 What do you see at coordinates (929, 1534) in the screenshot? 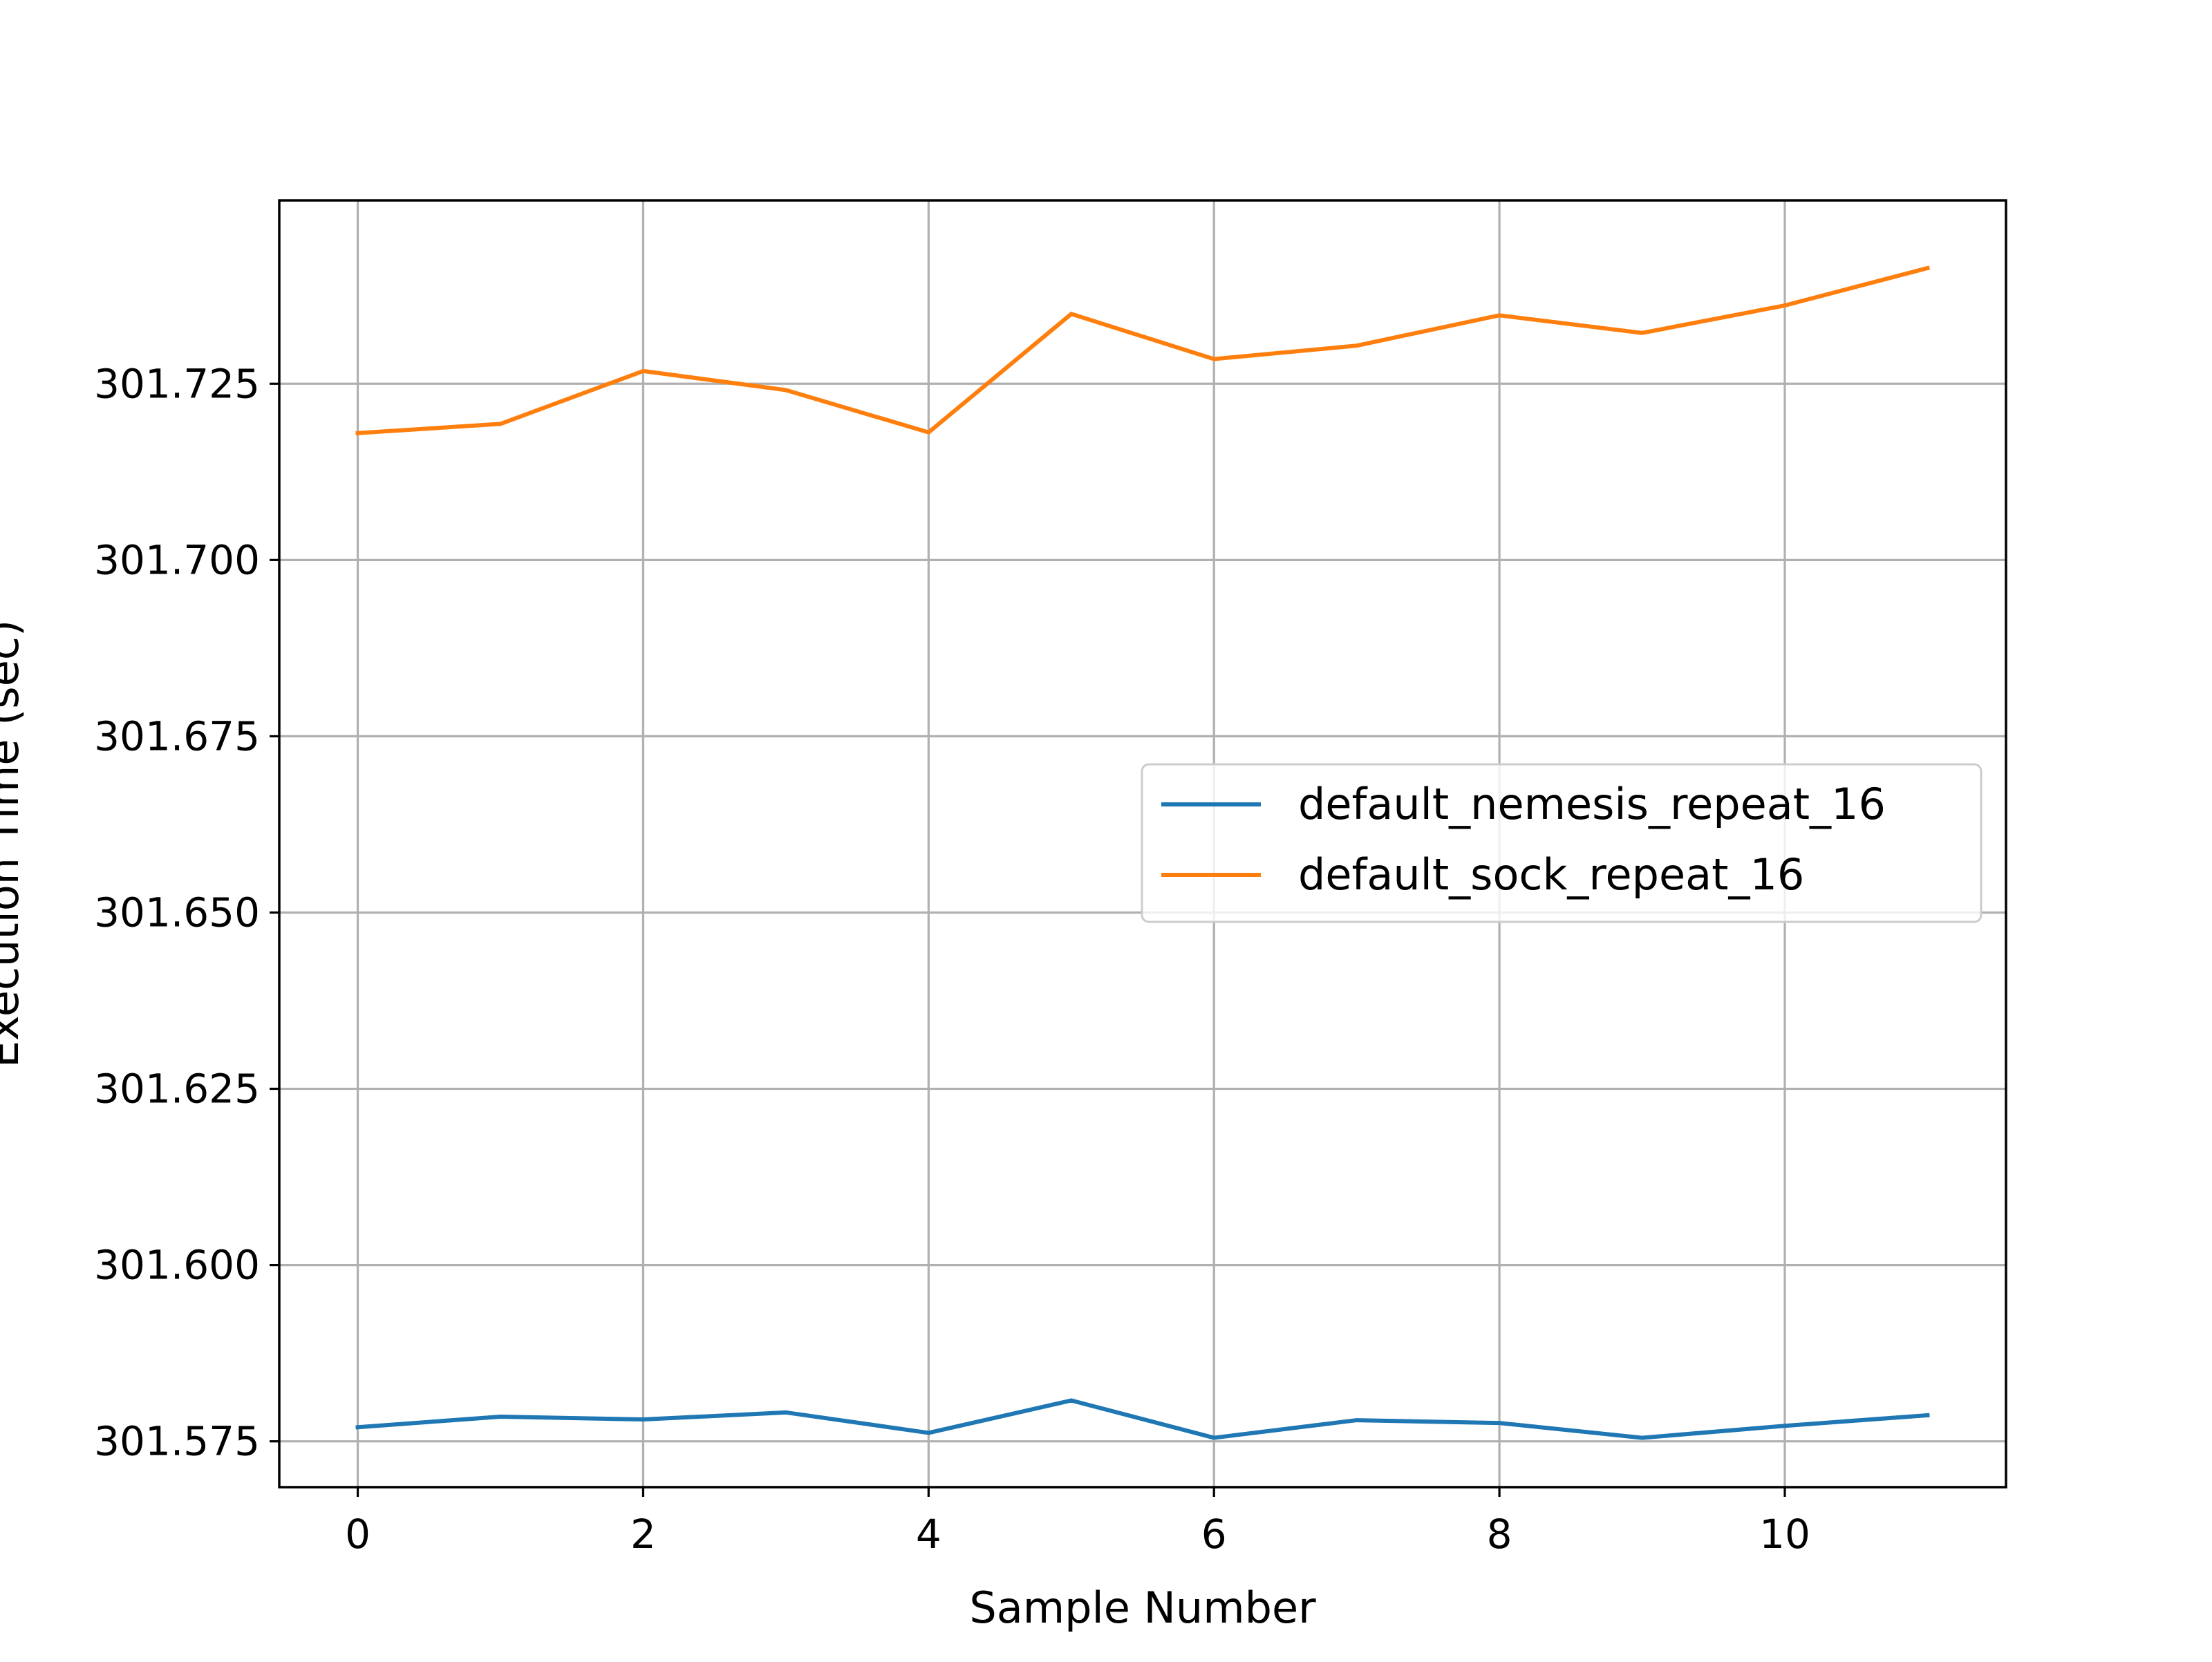
I see `x-tick-label: 4` at bounding box center [929, 1534].